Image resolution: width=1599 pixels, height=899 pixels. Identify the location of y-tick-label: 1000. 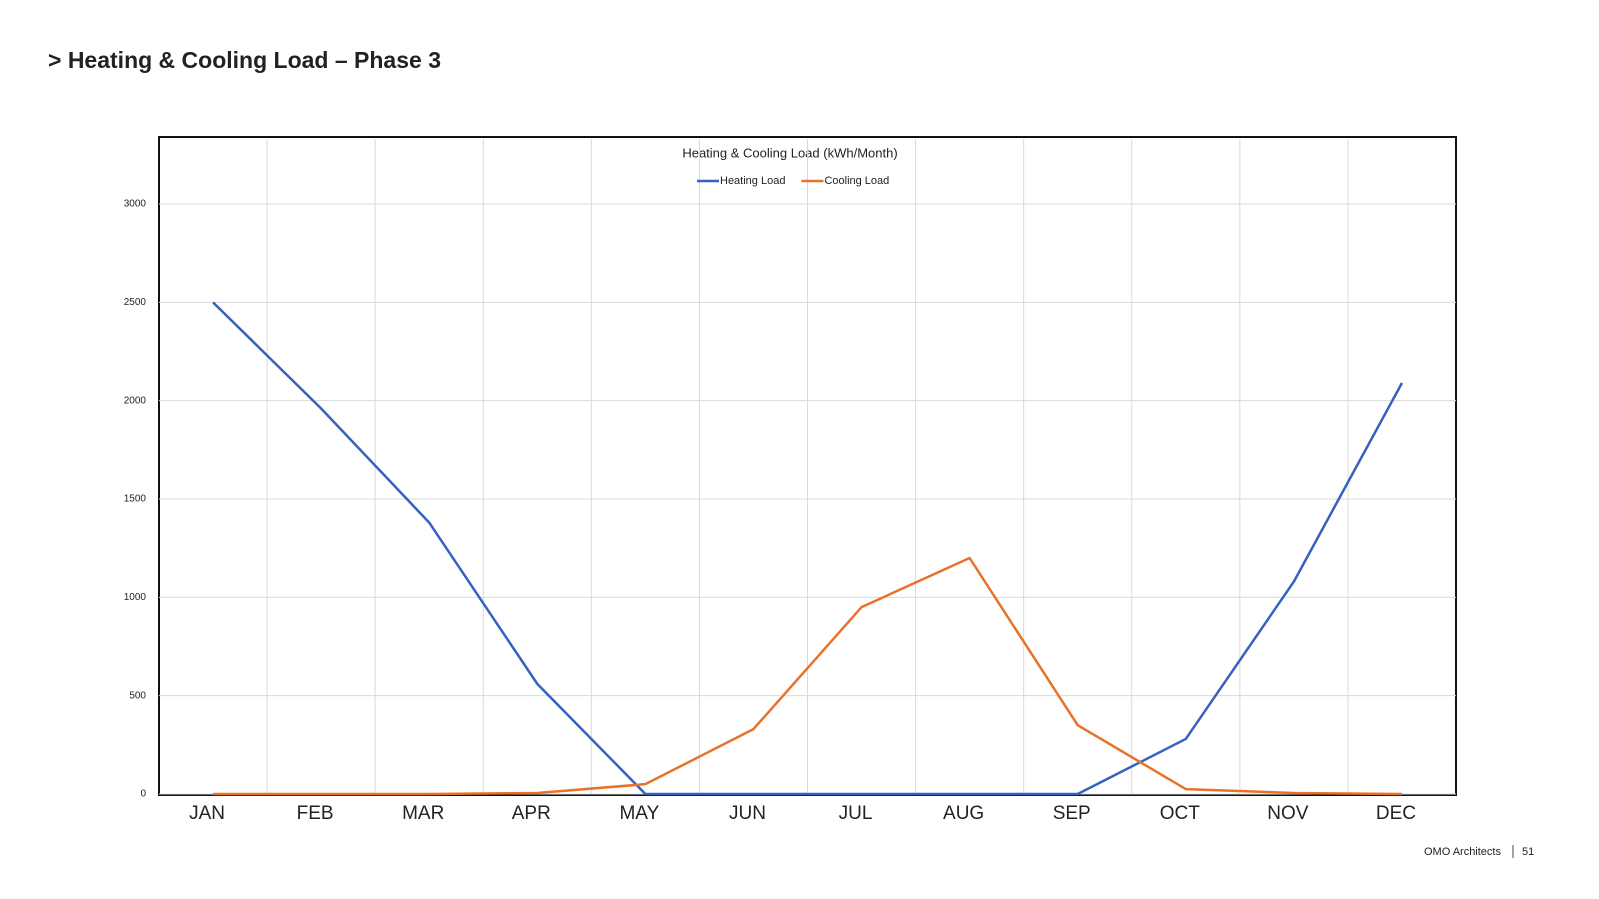
(135, 597).